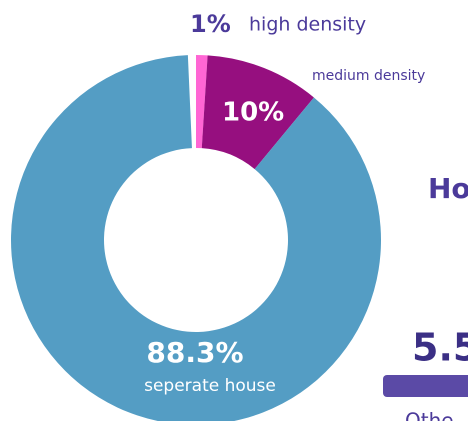 The height and width of the screenshot is (421, 468). I want to click on label: Othe, so click(429, 415).